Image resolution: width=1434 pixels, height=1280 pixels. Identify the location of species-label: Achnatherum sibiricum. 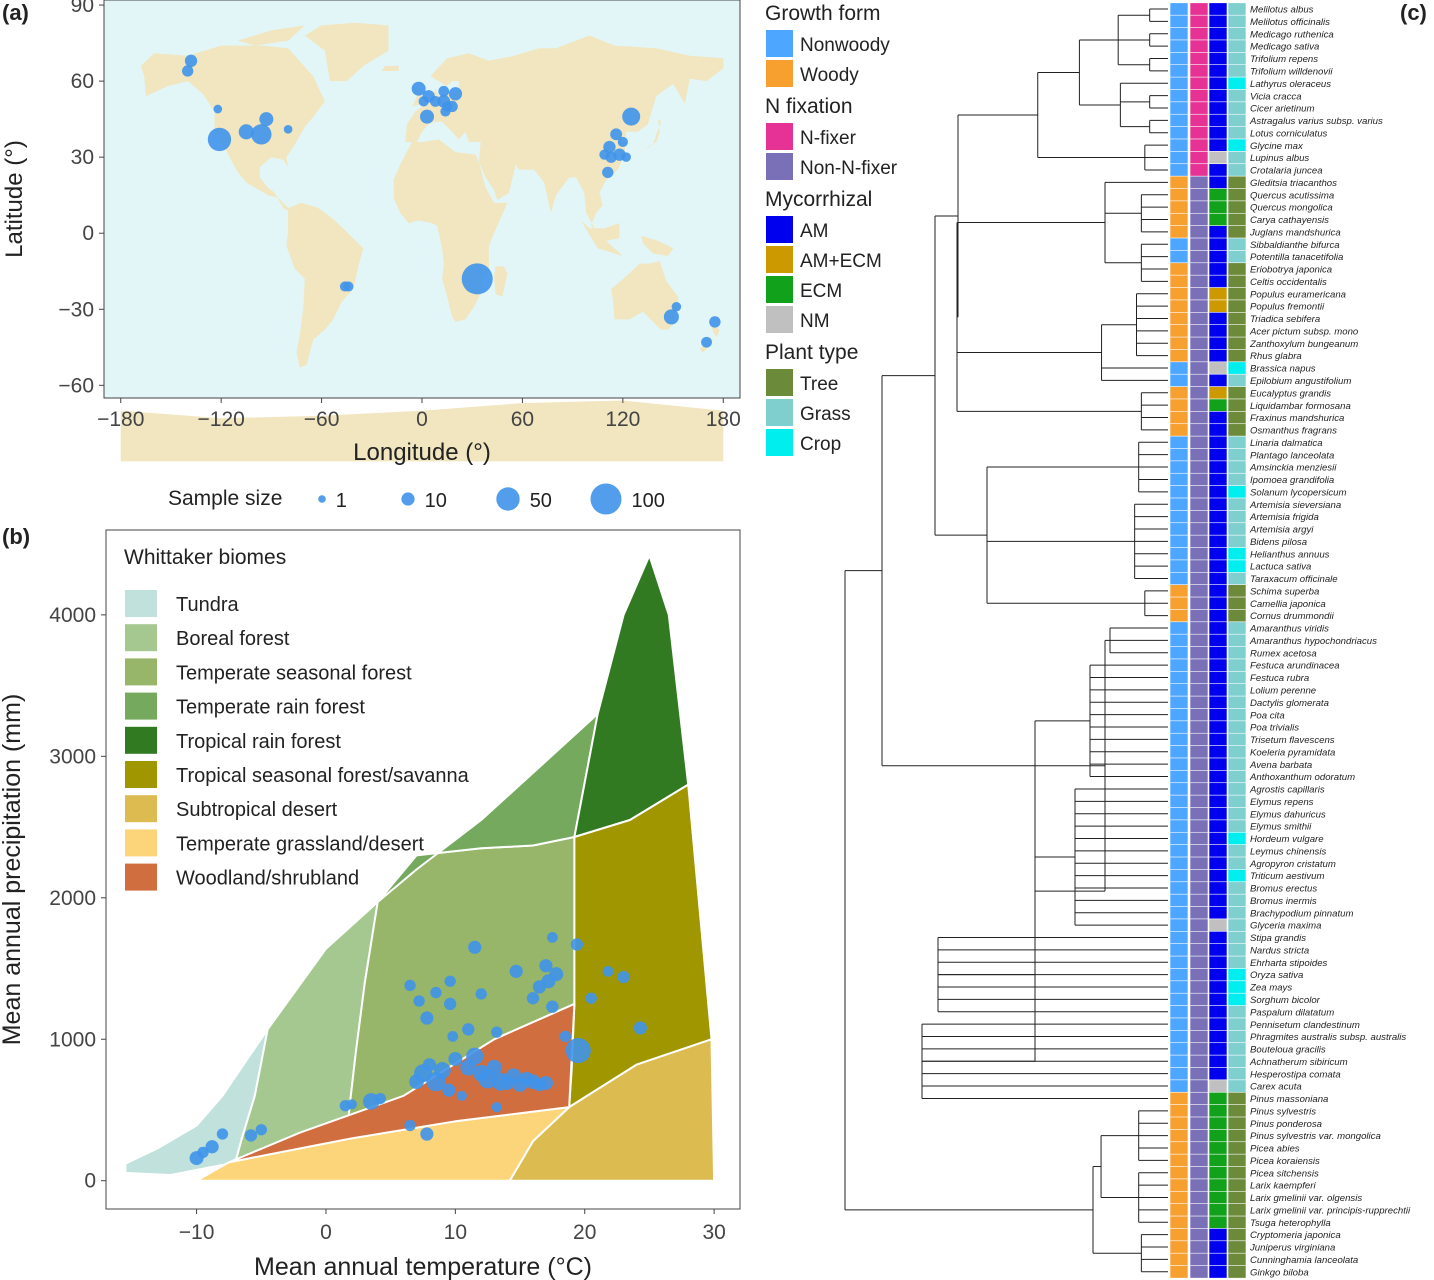
(1298, 1062).